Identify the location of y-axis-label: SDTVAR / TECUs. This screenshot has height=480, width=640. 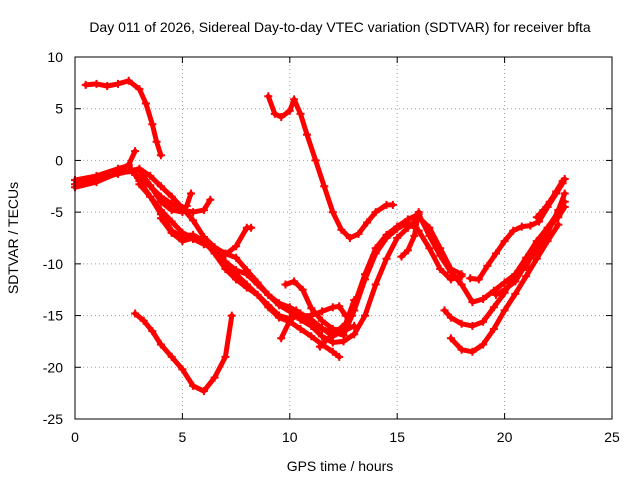
(13, 238).